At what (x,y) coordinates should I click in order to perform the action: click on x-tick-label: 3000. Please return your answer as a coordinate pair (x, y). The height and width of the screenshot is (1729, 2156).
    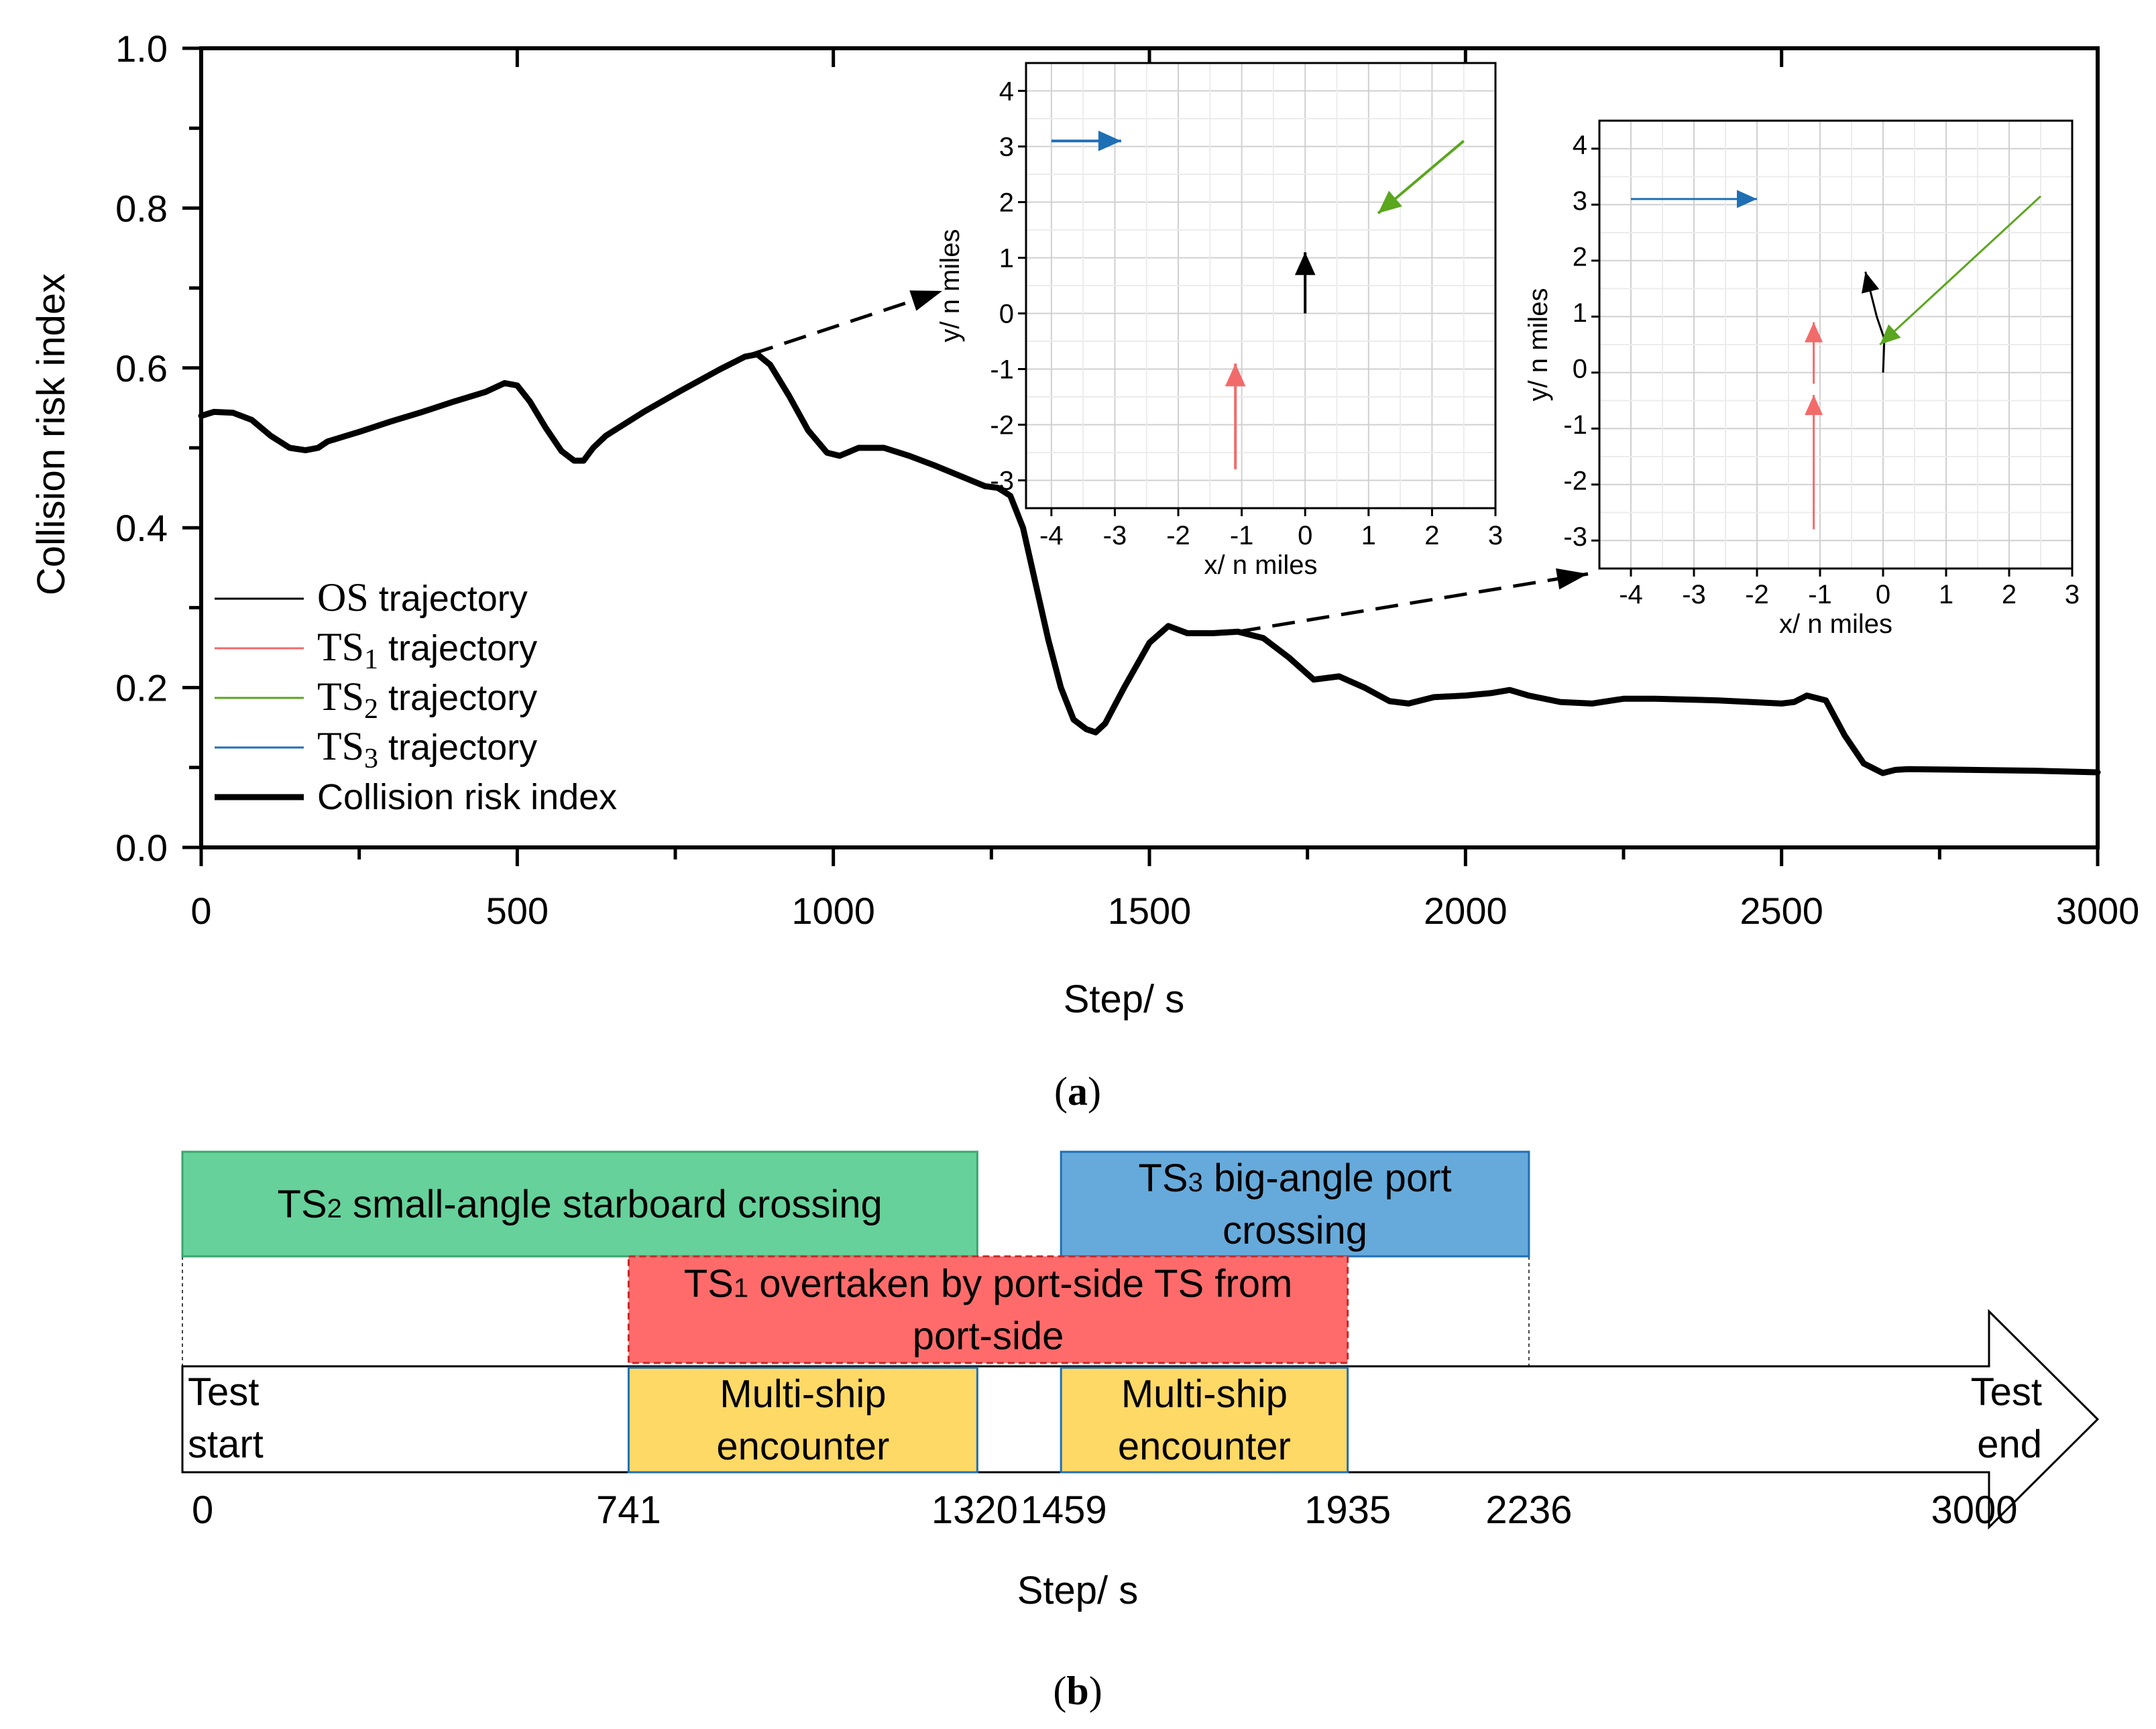
    Looking at the image, I should click on (2098, 911).